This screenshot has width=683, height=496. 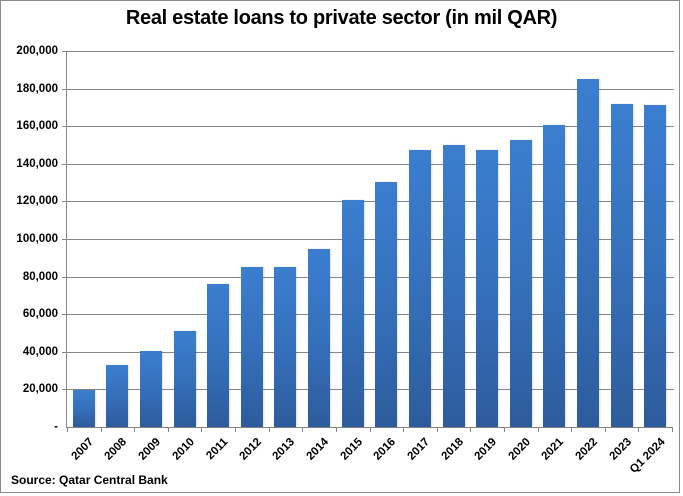 I want to click on y-tick-label: 160,000, so click(x=37, y=126).